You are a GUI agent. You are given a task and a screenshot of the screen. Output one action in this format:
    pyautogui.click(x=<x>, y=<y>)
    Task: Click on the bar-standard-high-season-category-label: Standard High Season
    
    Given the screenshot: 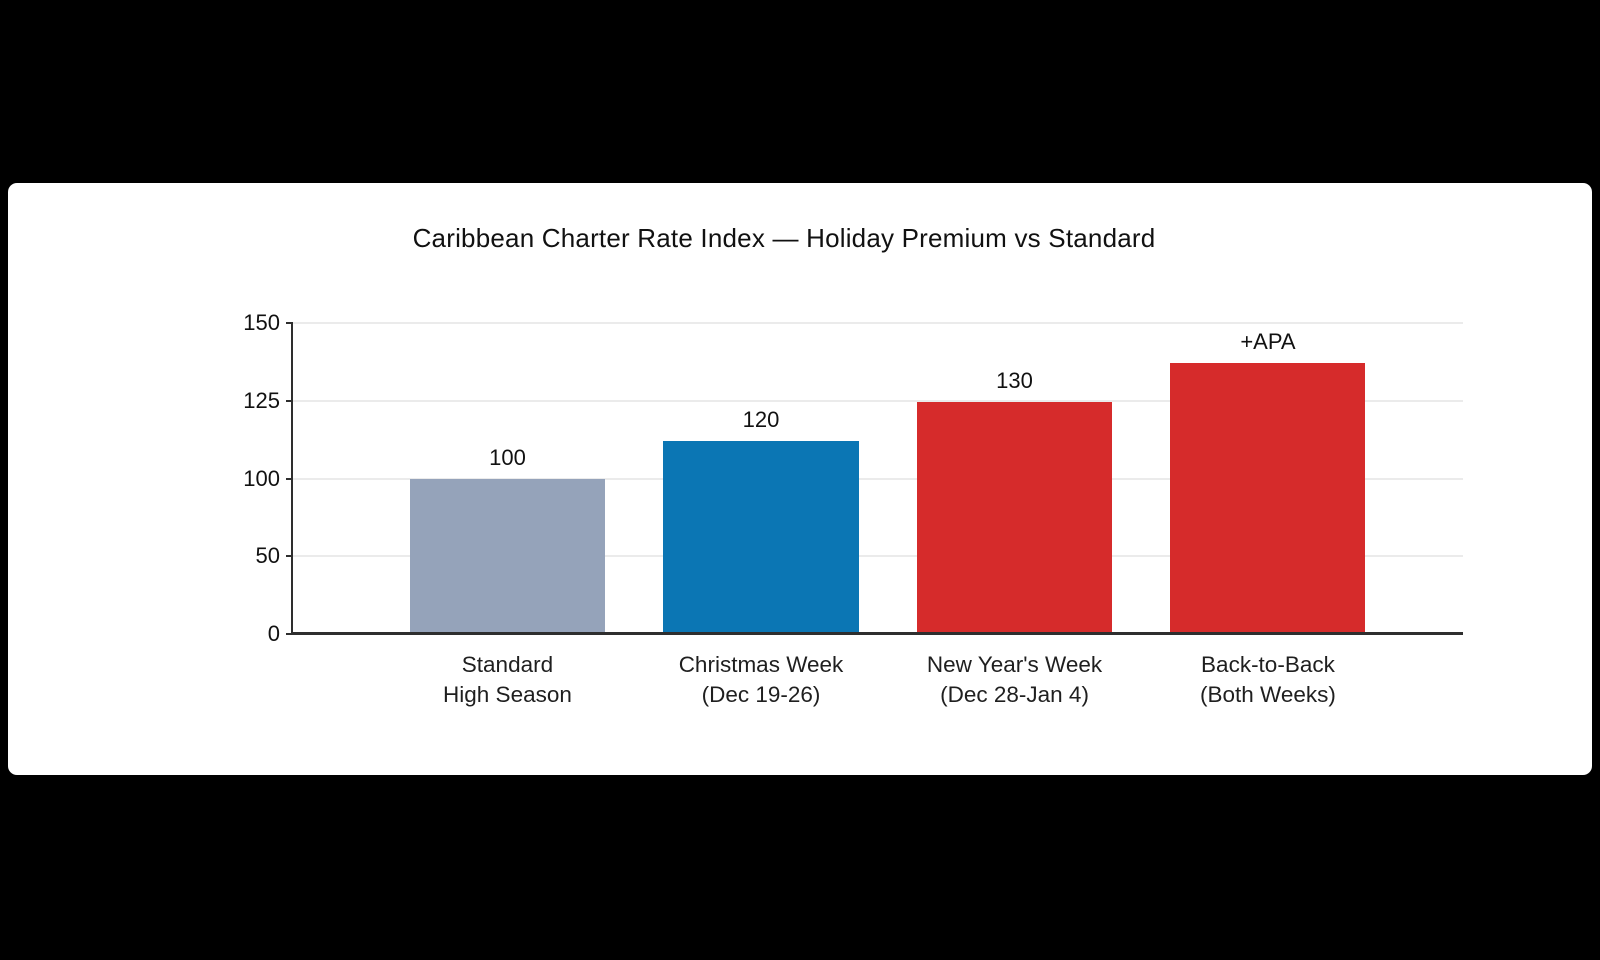 What is the action you would take?
    pyautogui.click(x=507, y=680)
    